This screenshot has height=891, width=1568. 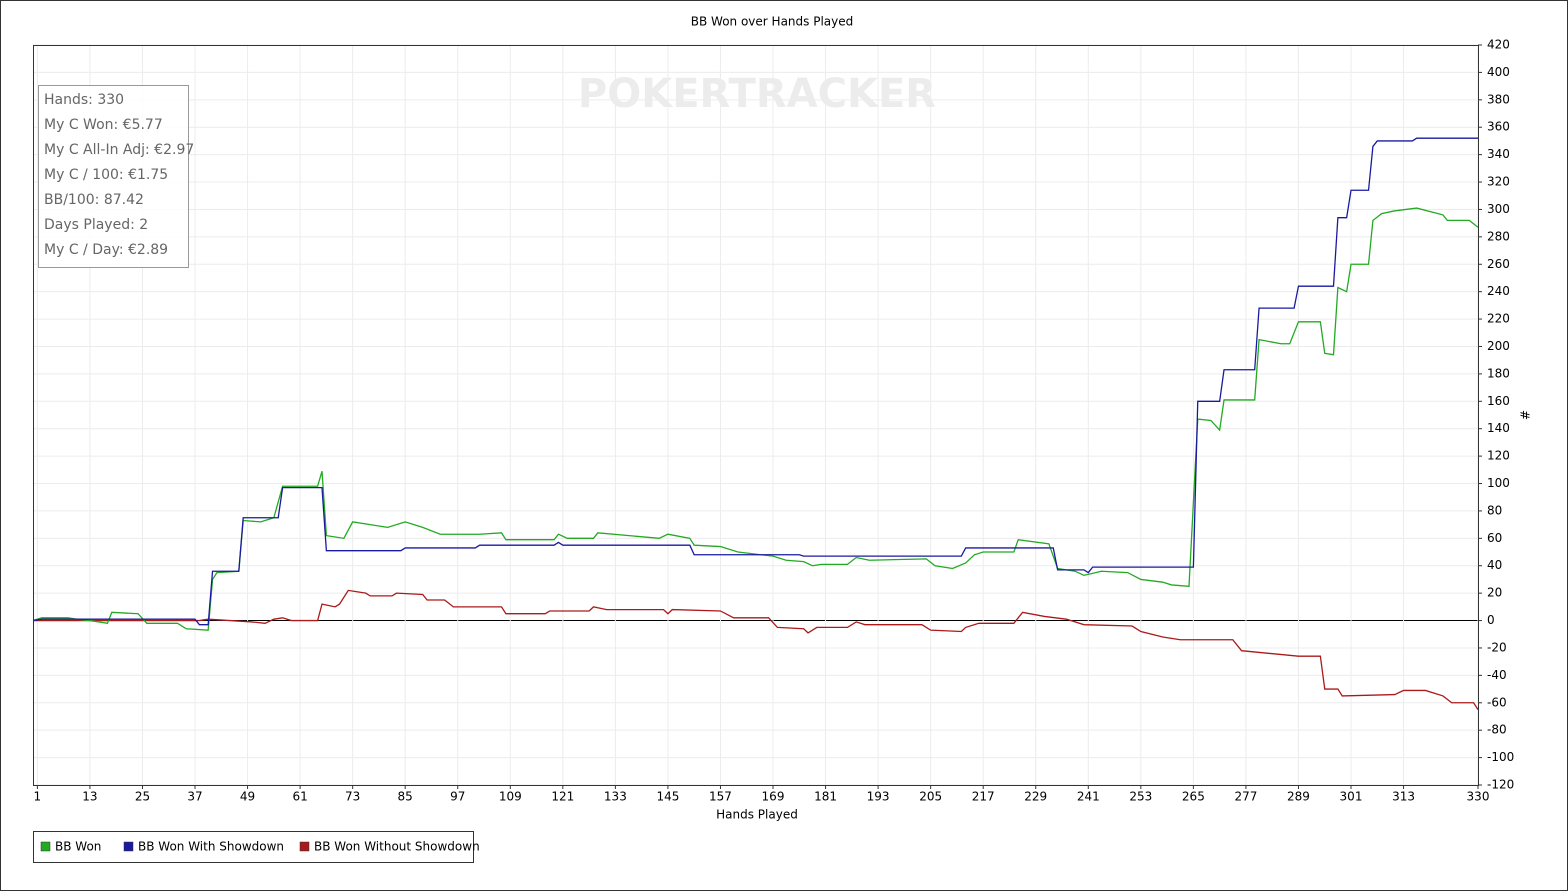 I want to click on y-tick-label: 260, so click(x=1498, y=264).